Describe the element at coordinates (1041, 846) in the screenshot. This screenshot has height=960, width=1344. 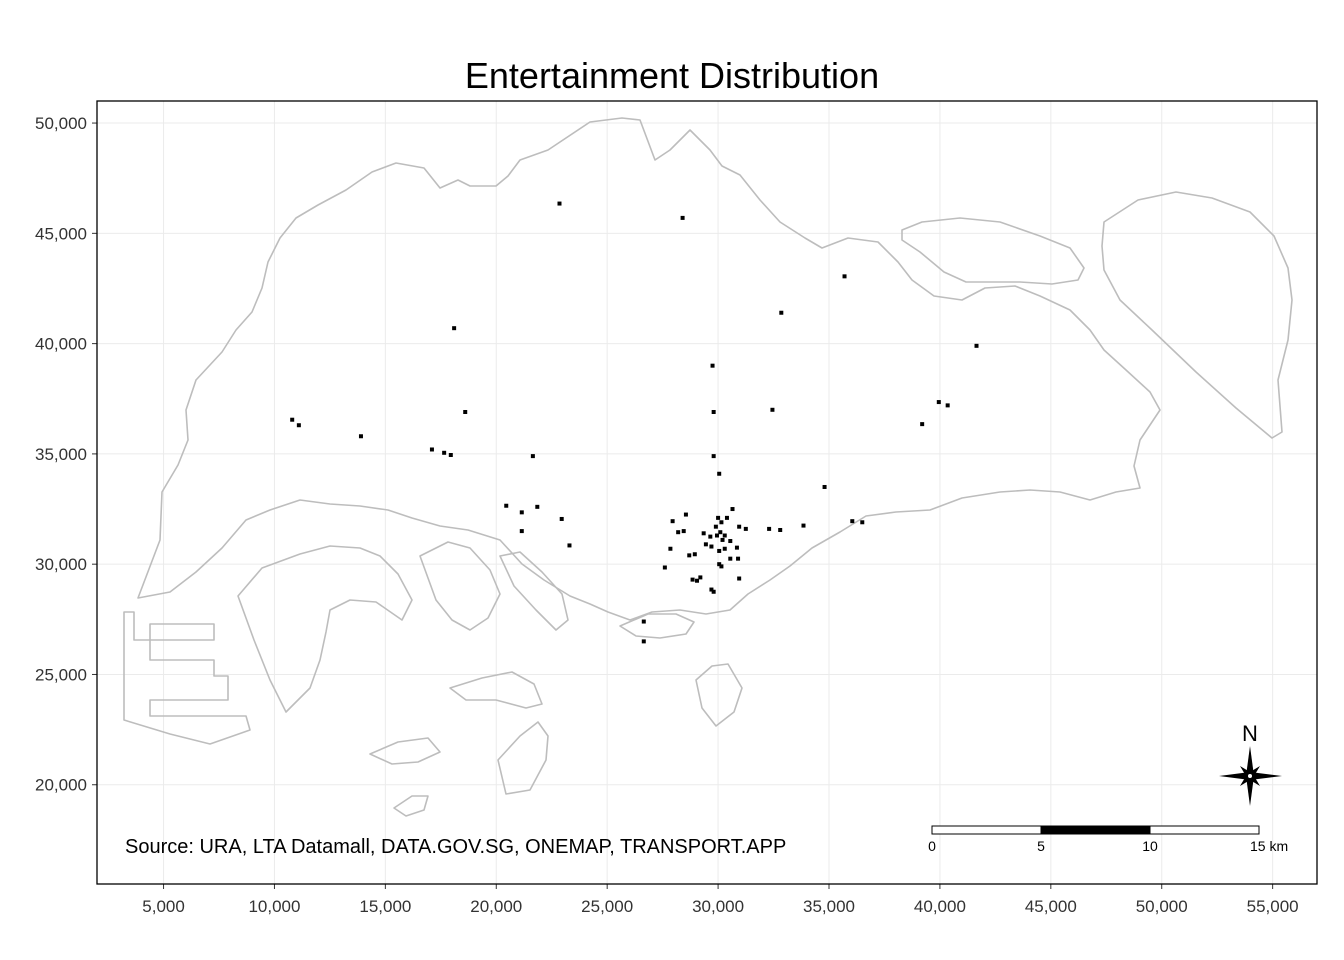
I see `scale-label-5: 5` at that location.